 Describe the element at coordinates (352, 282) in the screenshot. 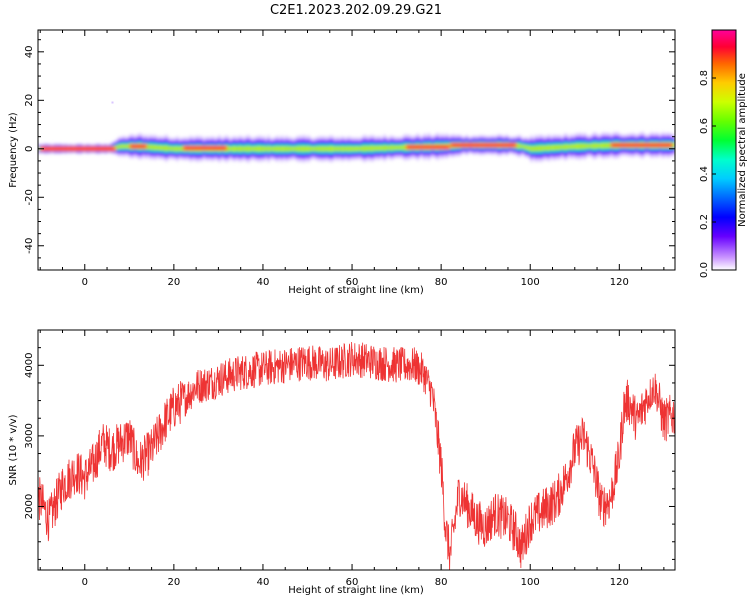

I see `spectrogram-x-tick-label: 60` at that location.